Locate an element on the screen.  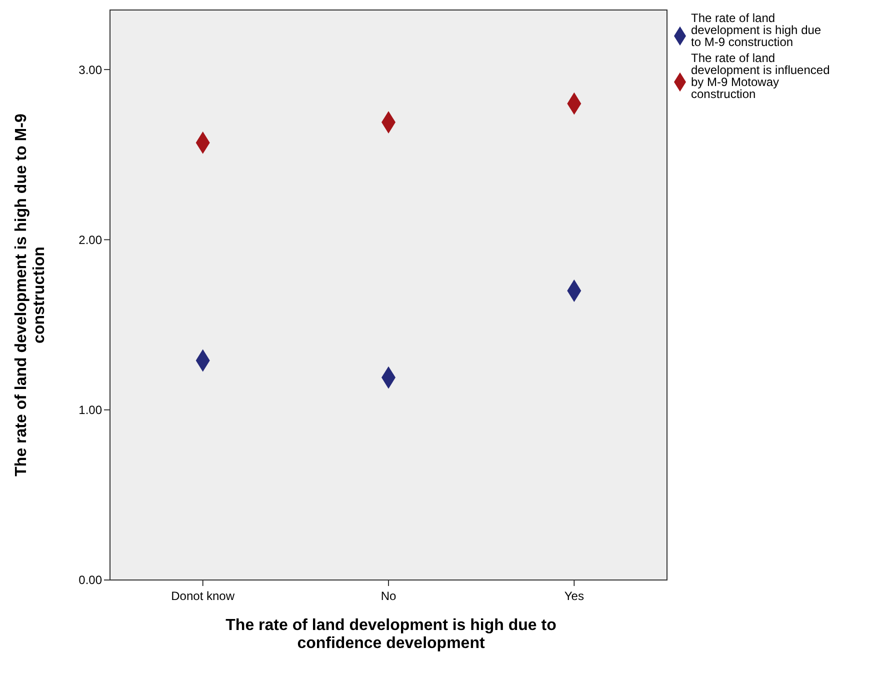
y-tick-label: 2.00 is located at coordinates (90, 239).